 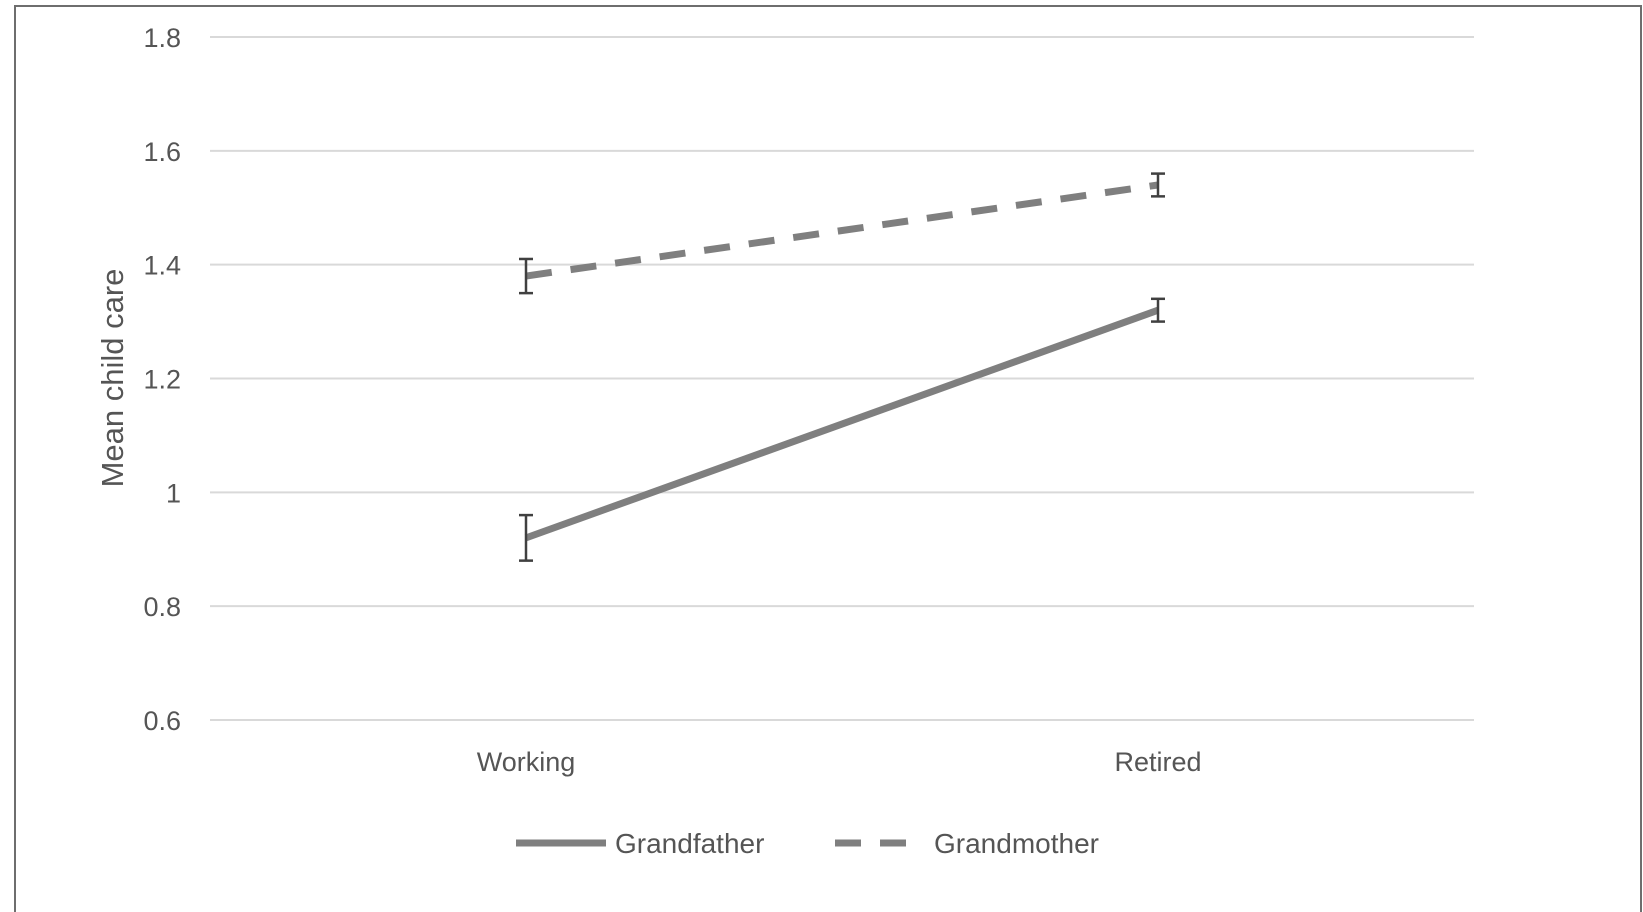 I want to click on grandfather-legend-label: Grandfather, so click(x=689, y=843).